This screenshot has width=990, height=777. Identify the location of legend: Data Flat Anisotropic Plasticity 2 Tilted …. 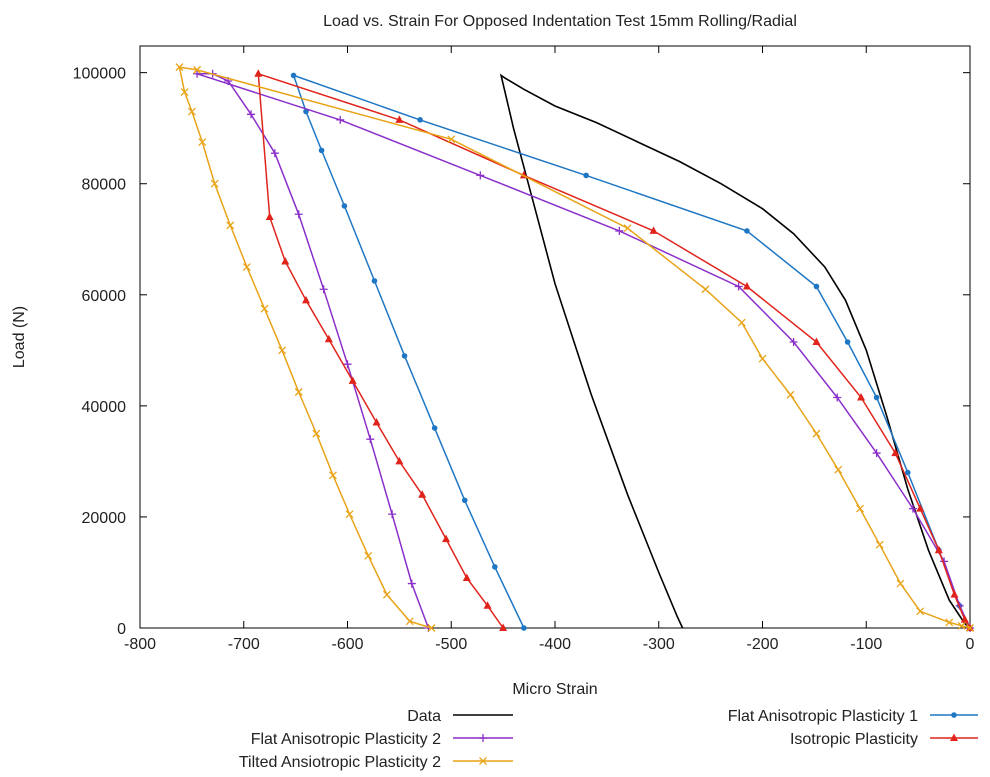
(608, 739).